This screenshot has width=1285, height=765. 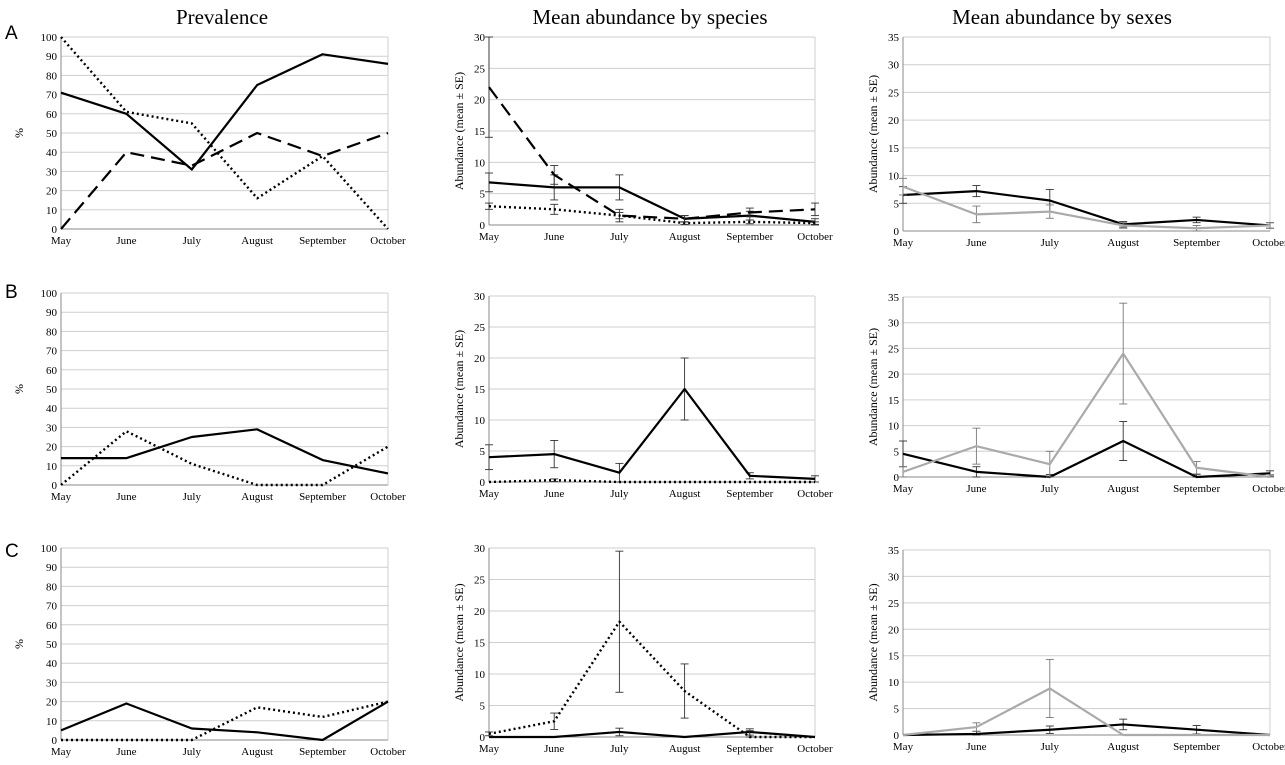 What do you see at coordinates (222, 17) in the screenshot?
I see `column-title-prevalence: Prevalence` at bounding box center [222, 17].